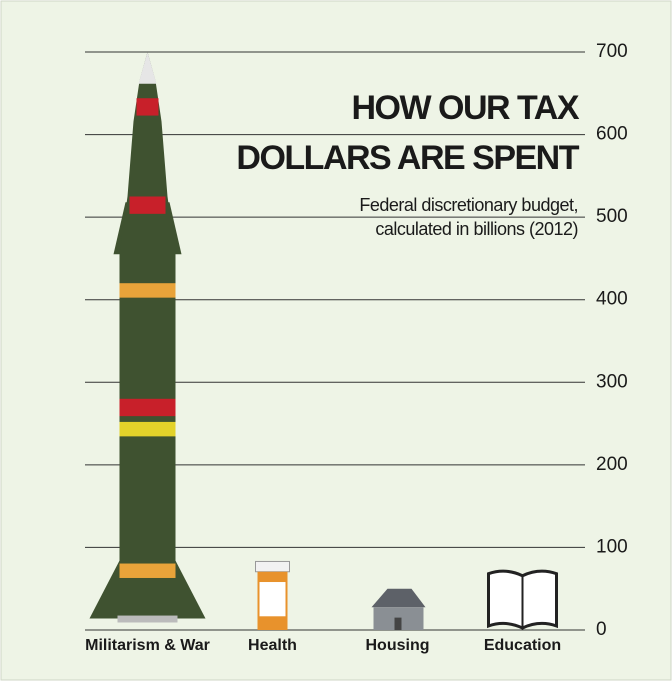 The image size is (672, 681). What do you see at coordinates (147, 619) in the screenshot?
I see `rocket-base` at bounding box center [147, 619].